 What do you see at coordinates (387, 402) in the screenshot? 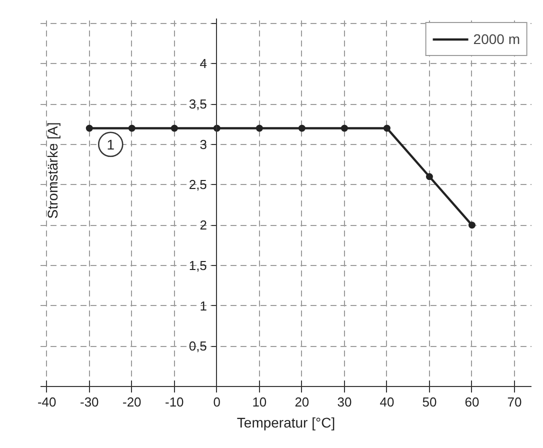
I see `x-tick-label: 40` at bounding box center [387, 402].